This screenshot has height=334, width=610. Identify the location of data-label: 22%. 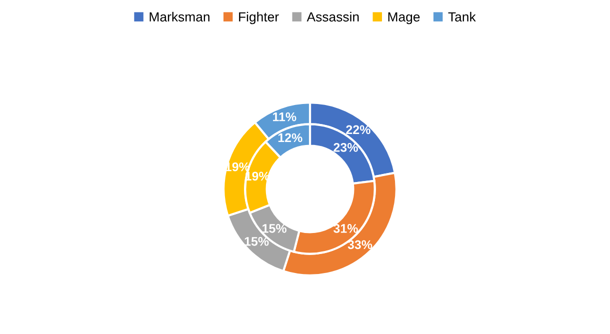
(358, 129).